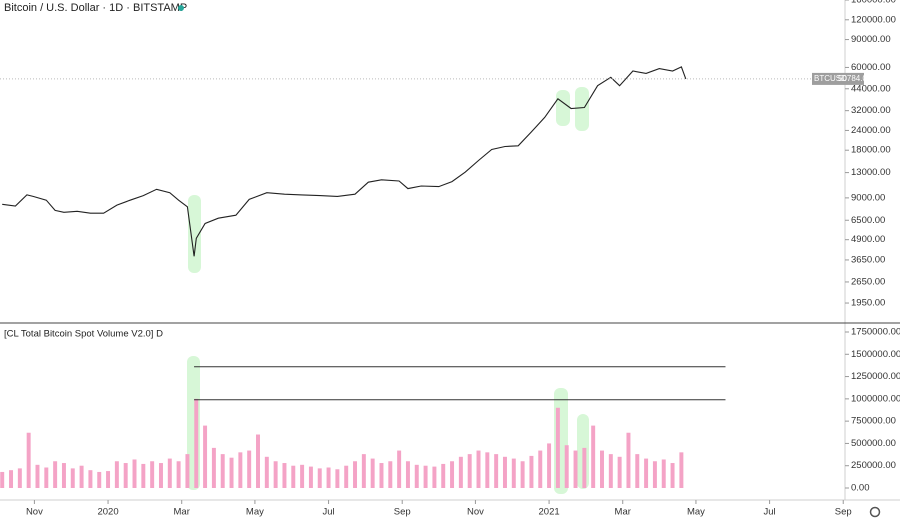 Image resolution: width=900 pixels, height=522 pixels. What do you see at coordinates (875, 376) in the screenshot?
I see `y-tick-label: 1250000.00` at bounding box center [875, 376].